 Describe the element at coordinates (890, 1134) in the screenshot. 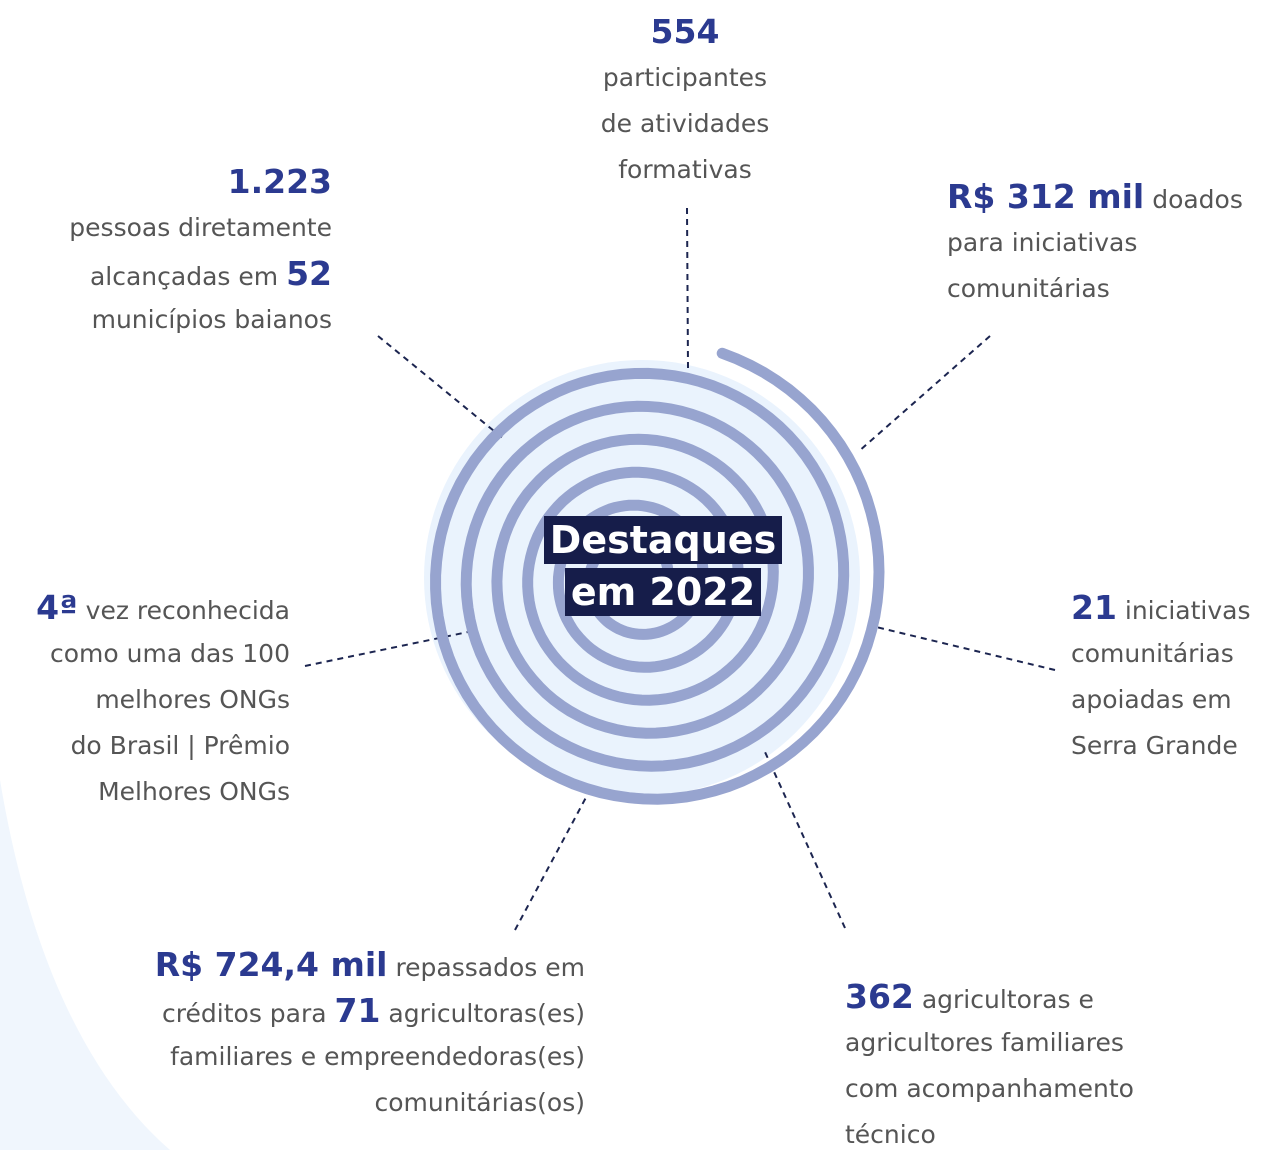

I see `stat-text: técnico` at that location.